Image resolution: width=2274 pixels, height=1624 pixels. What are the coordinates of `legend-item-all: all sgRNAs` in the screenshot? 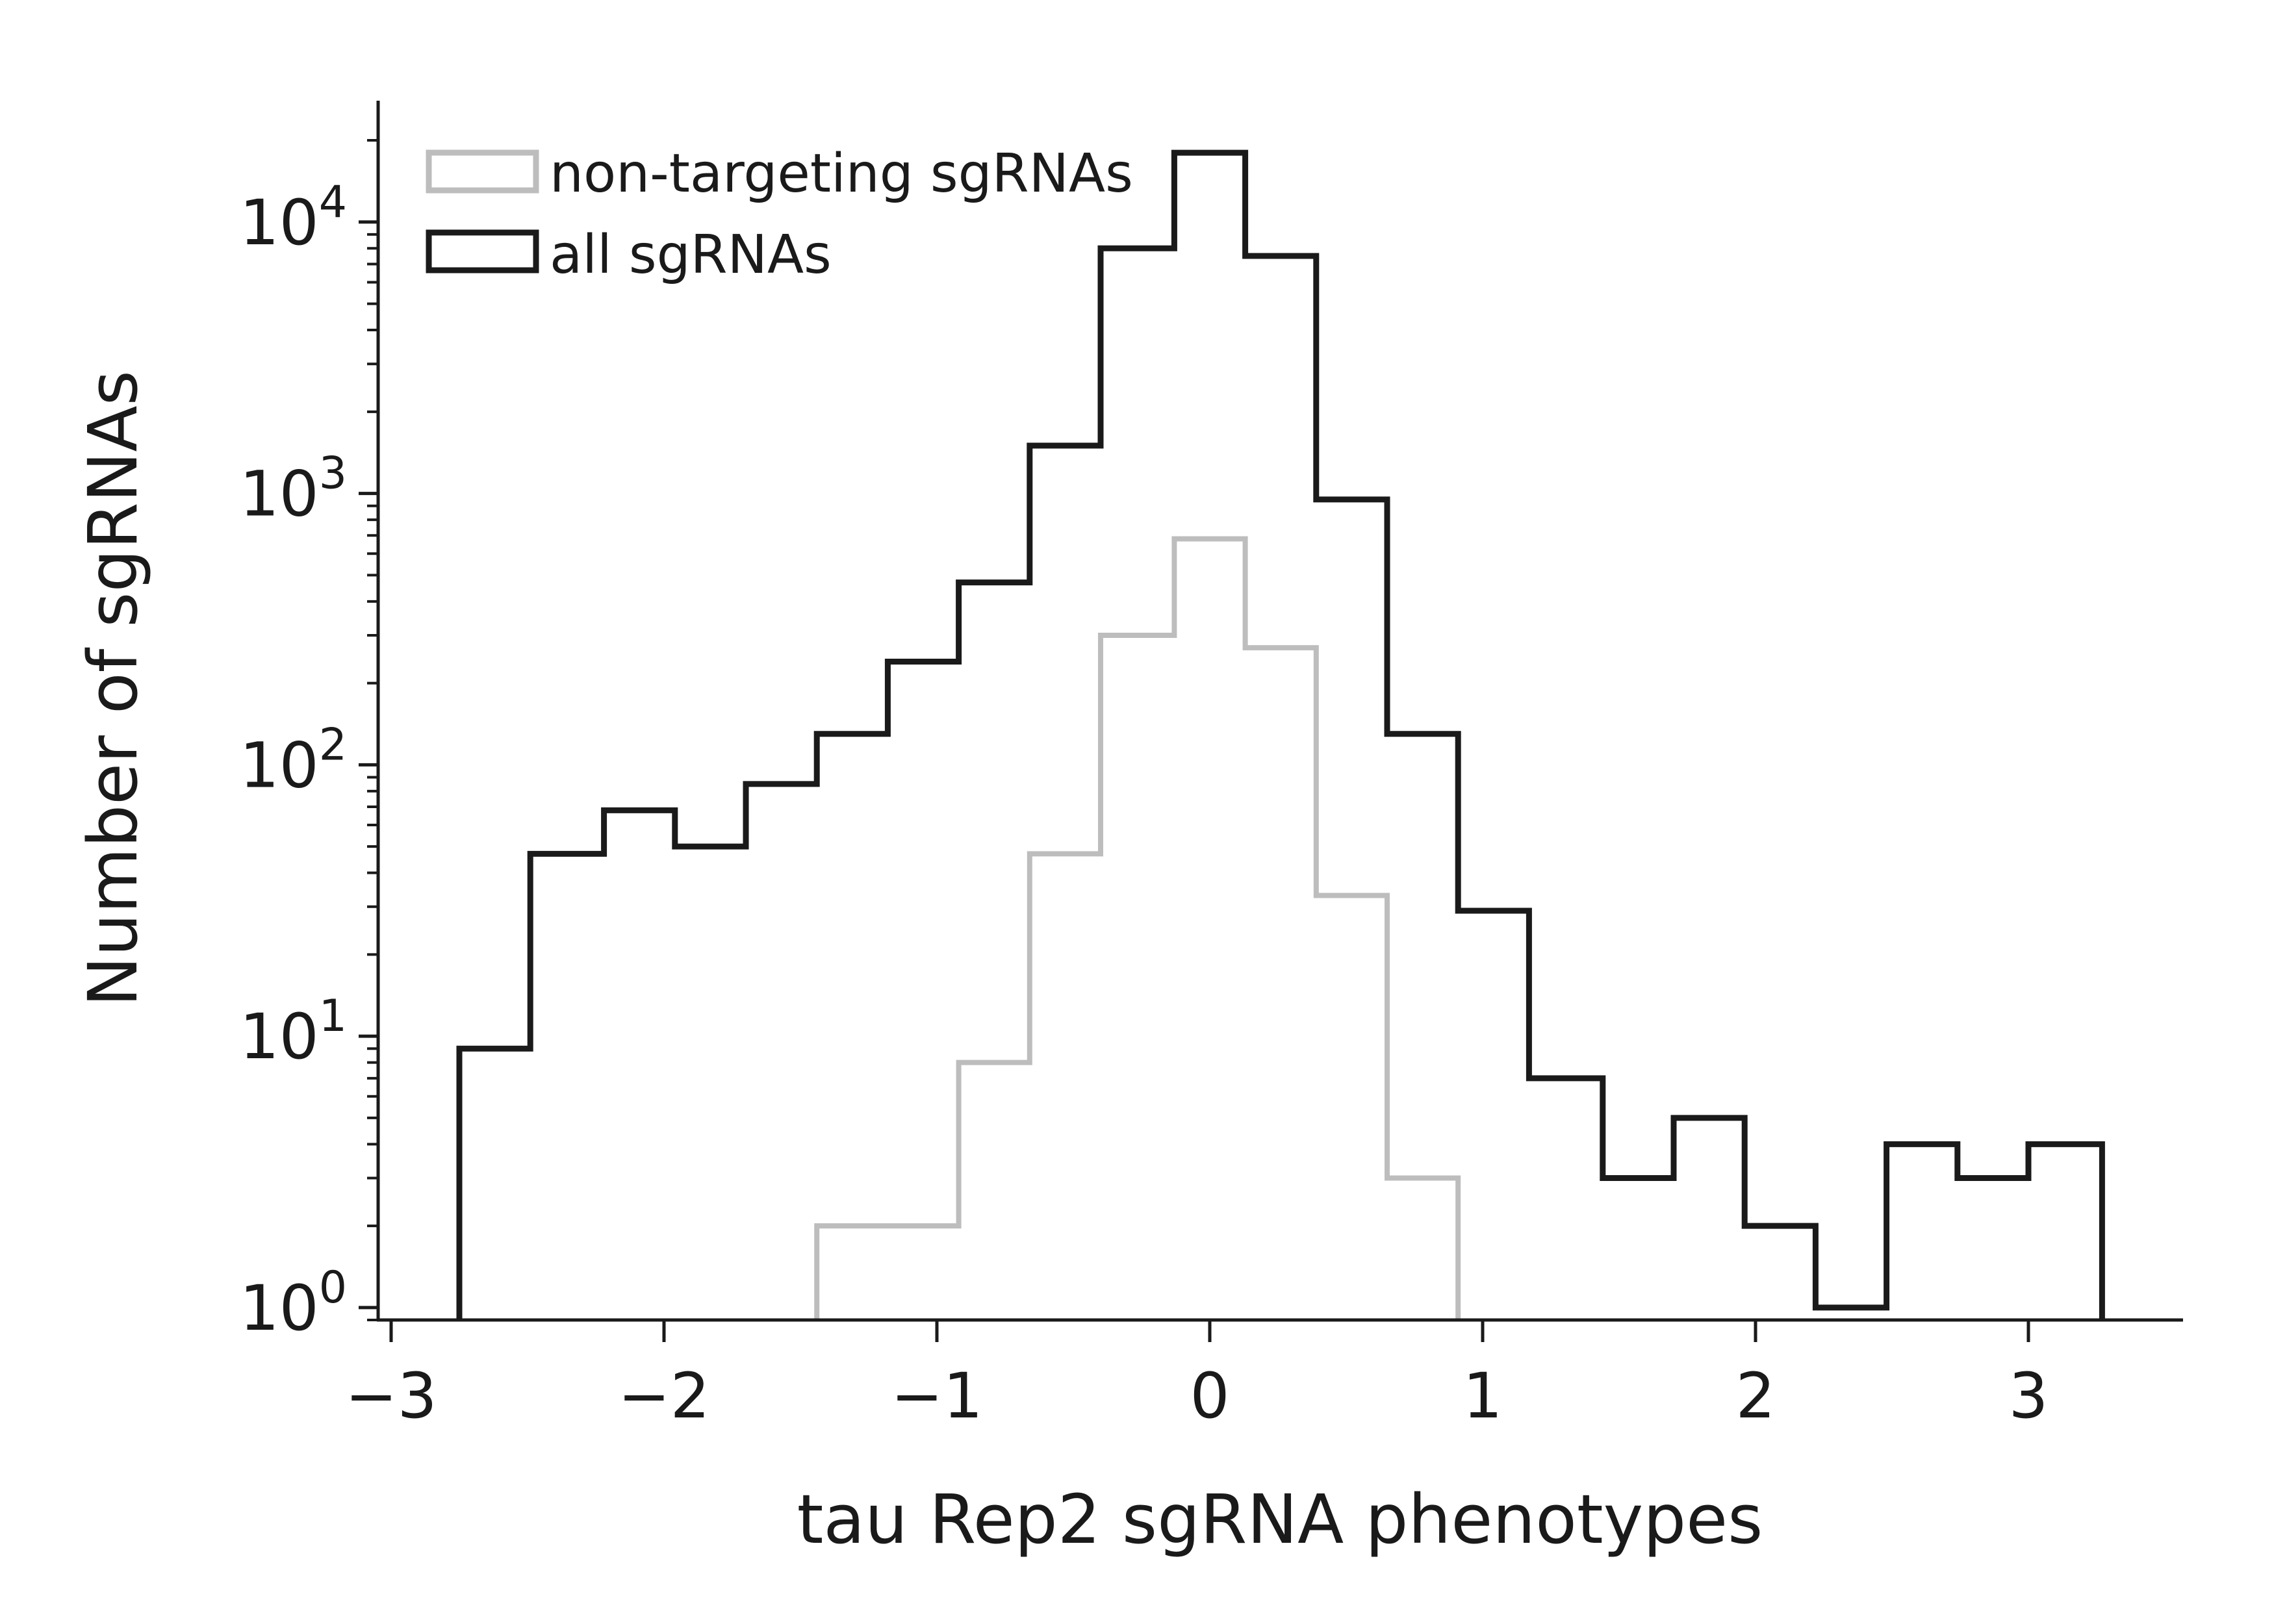 It's located at (629, 255).